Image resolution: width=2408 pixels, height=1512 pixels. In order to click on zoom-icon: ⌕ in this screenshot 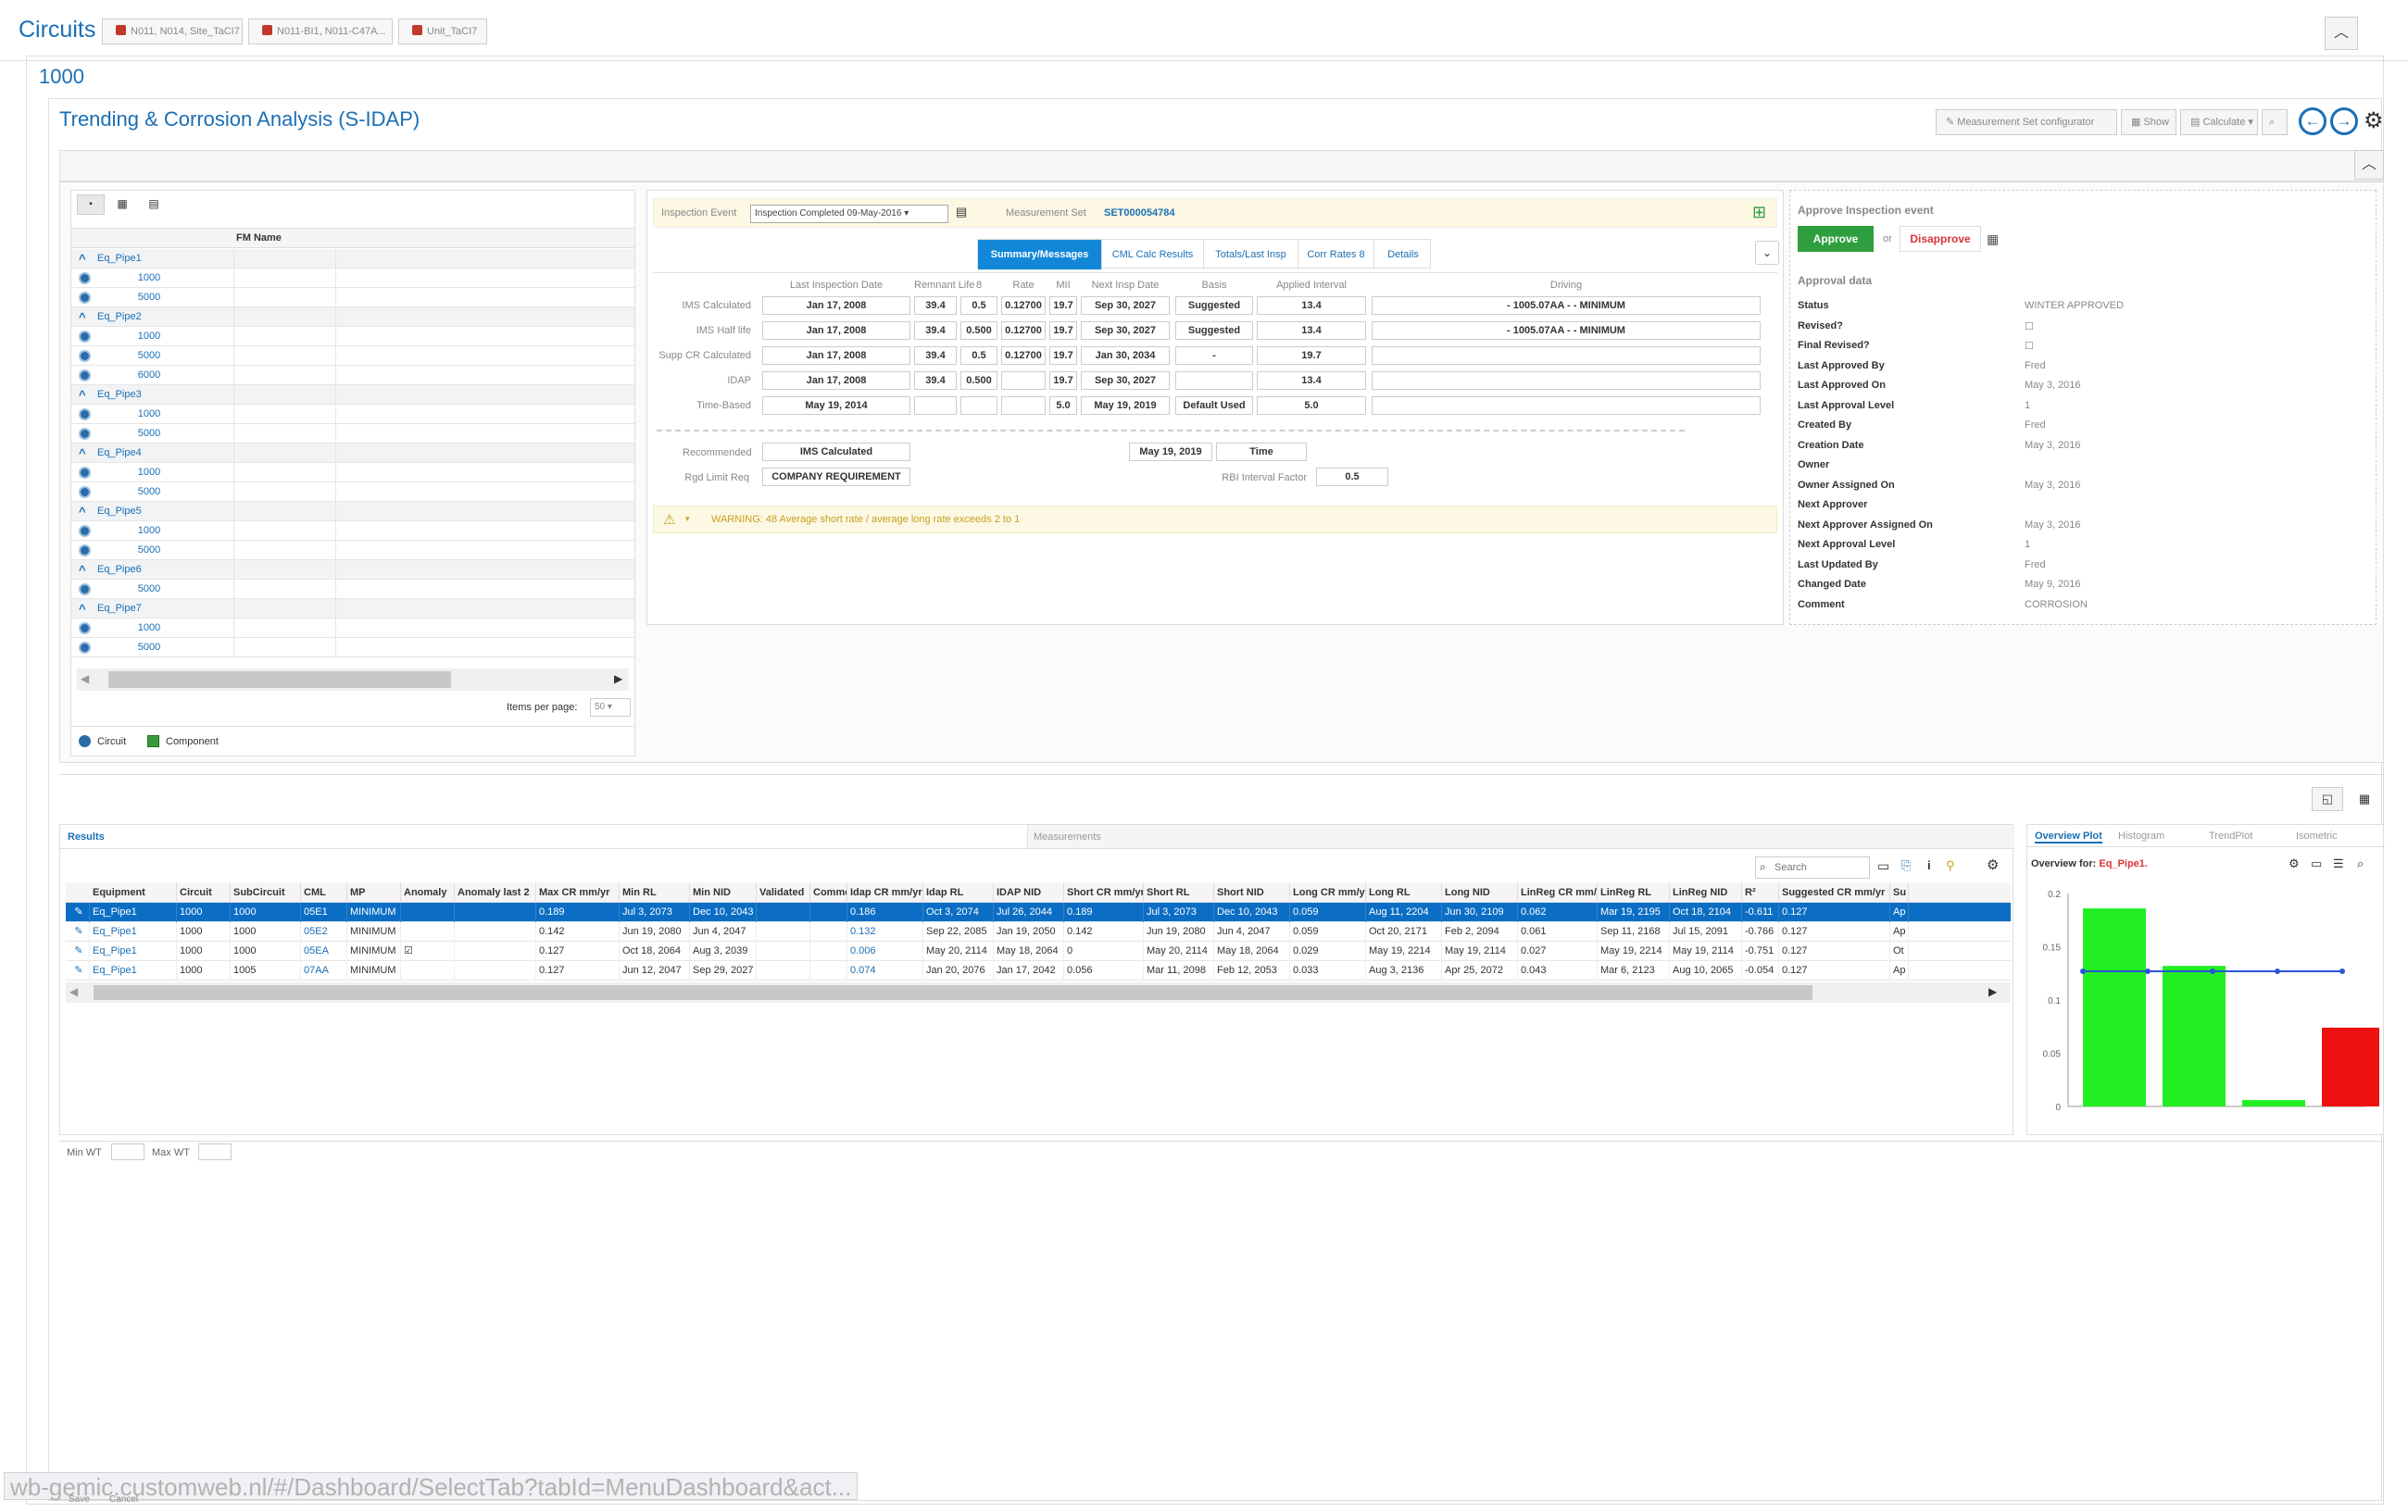, I will do `click(2361, 863)`.